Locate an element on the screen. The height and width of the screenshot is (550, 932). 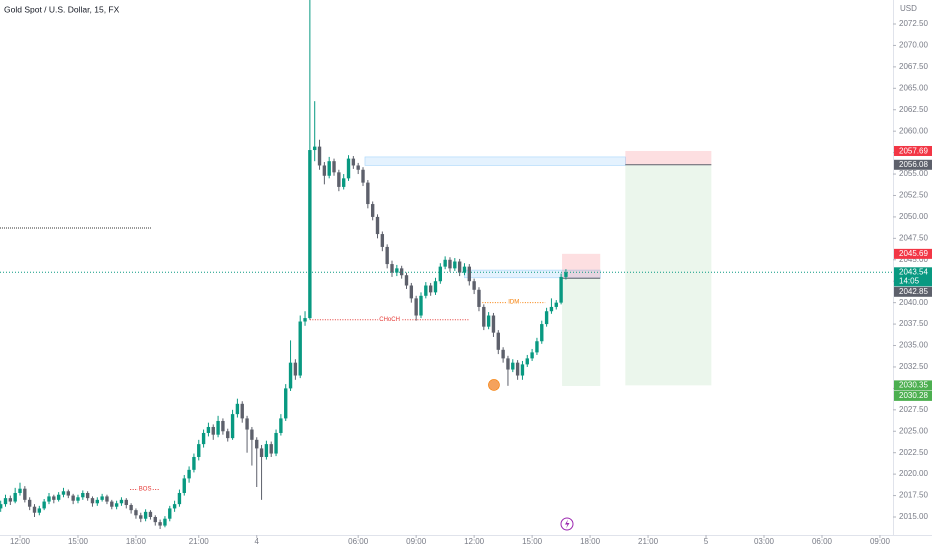
y-tick-label: 2032.50 is located at coordinates (913, 366).